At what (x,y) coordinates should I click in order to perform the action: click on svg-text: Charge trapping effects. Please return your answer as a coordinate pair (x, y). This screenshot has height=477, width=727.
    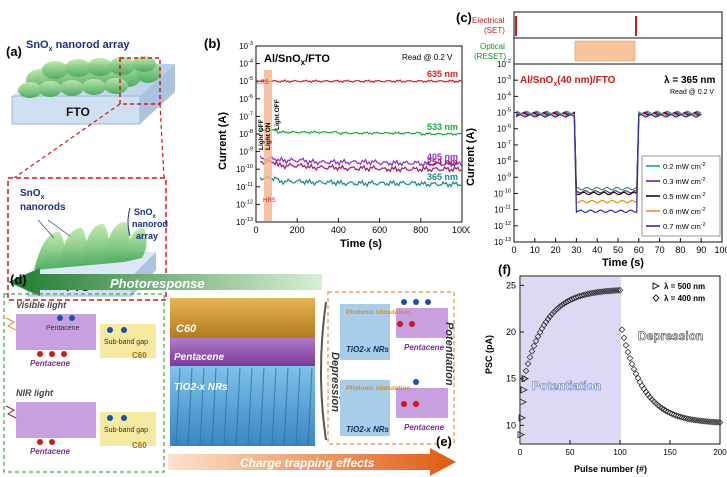
    Looking at the image, I should click on (307, 463).